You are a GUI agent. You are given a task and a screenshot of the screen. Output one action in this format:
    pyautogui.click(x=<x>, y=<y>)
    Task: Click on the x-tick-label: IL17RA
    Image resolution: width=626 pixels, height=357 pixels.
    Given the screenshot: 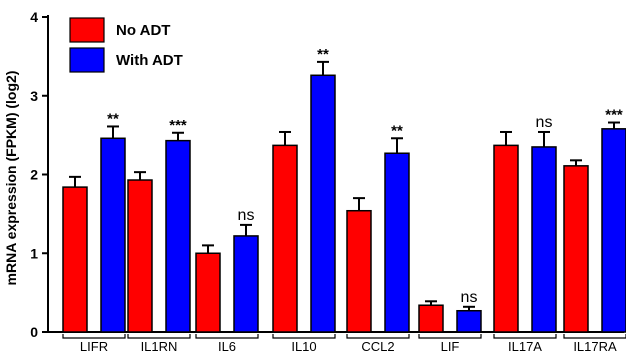 What is the action you would take?
    pyautogui.click(x=595, y=345)
    